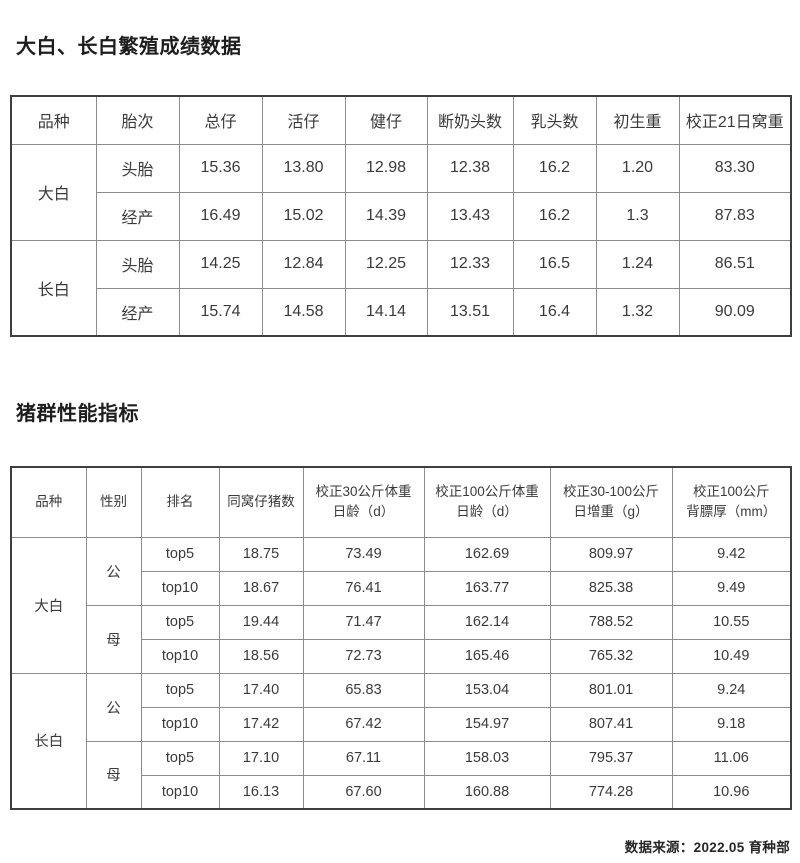  I want to click on table-row: top10 16.13 67.60 160.88 774.28 10.96, so click(401, 792).